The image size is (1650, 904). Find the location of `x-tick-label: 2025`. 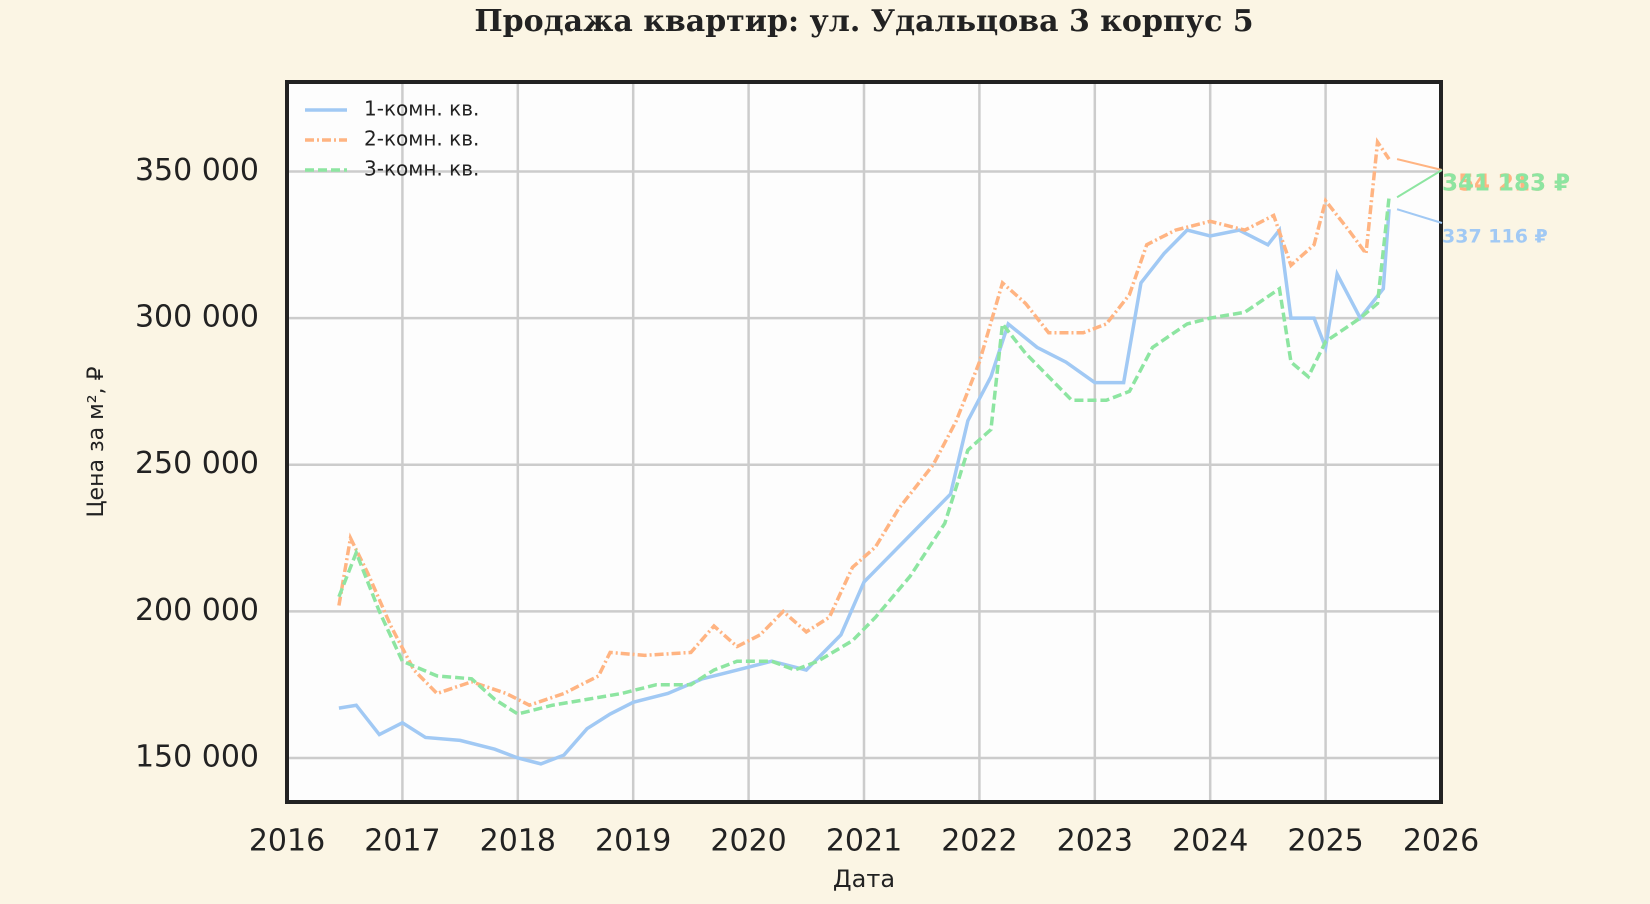

x-tick-label: 2025 is located at coordinates (1325, 841).